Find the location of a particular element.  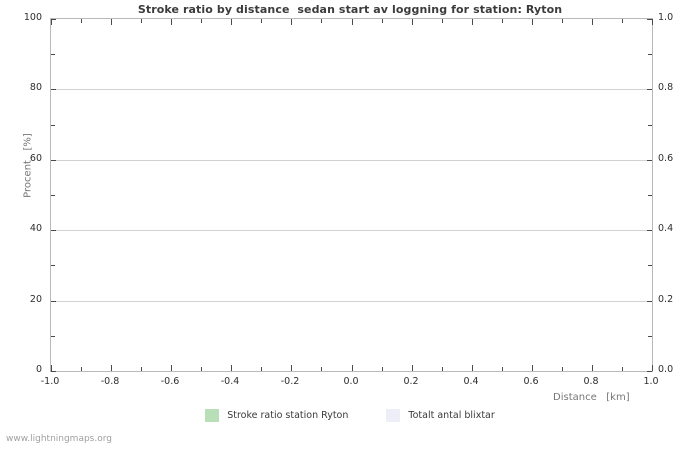

x-axis-tick-label: -0.6 is located at coordinates (170, 381).